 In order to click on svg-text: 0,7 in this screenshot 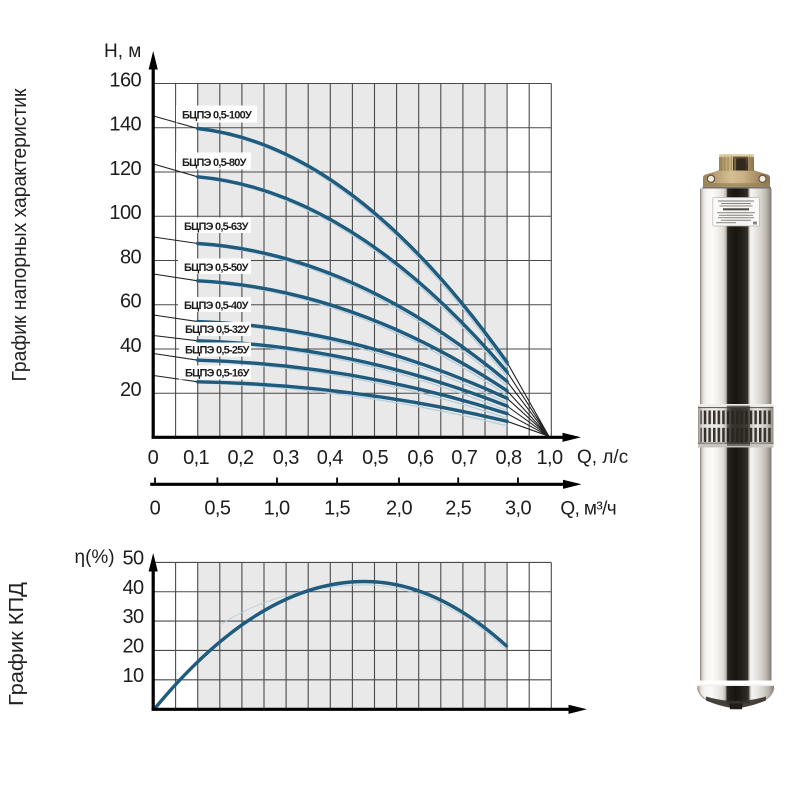, I will do `click(464, 458)`.